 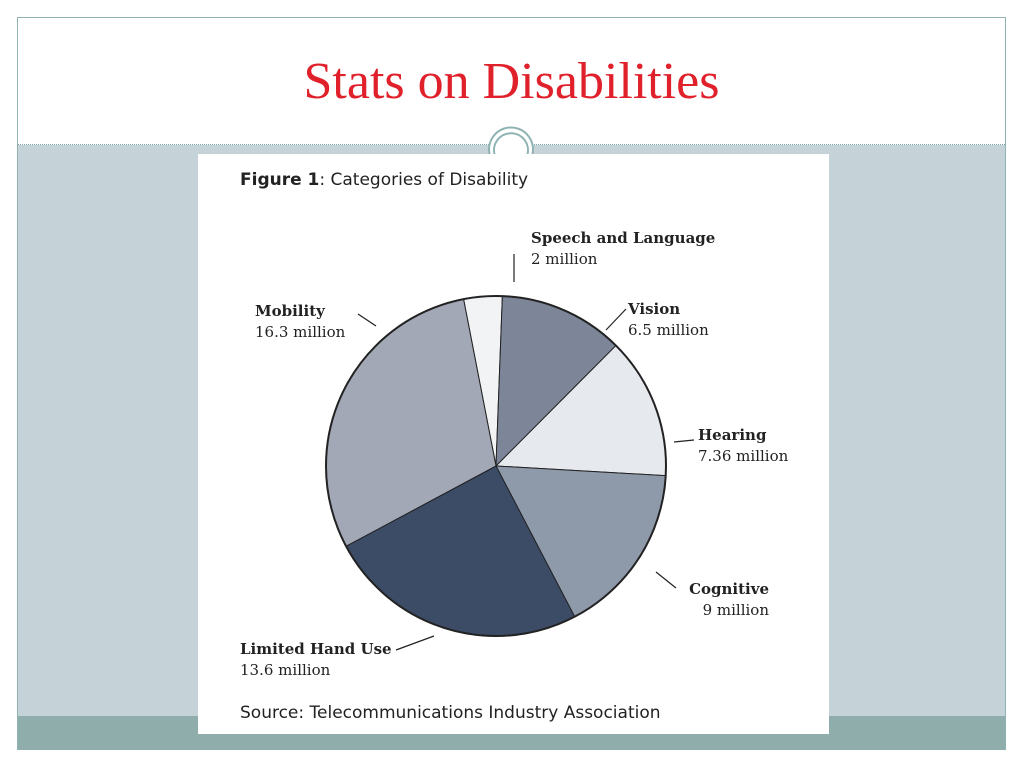 I want to click on slice-value-mobility: 16.3 million, so click(x=300, y=332).